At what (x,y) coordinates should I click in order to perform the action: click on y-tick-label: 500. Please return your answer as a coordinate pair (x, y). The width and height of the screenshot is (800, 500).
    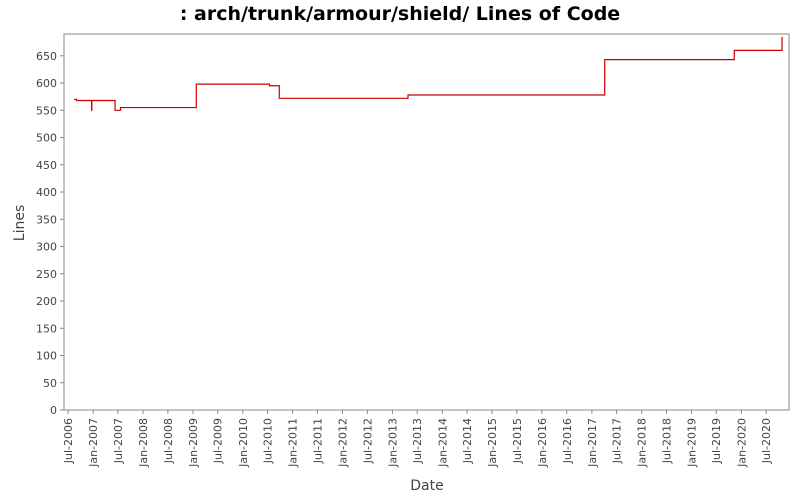
    Looking at the image, I should click on (46, 138).